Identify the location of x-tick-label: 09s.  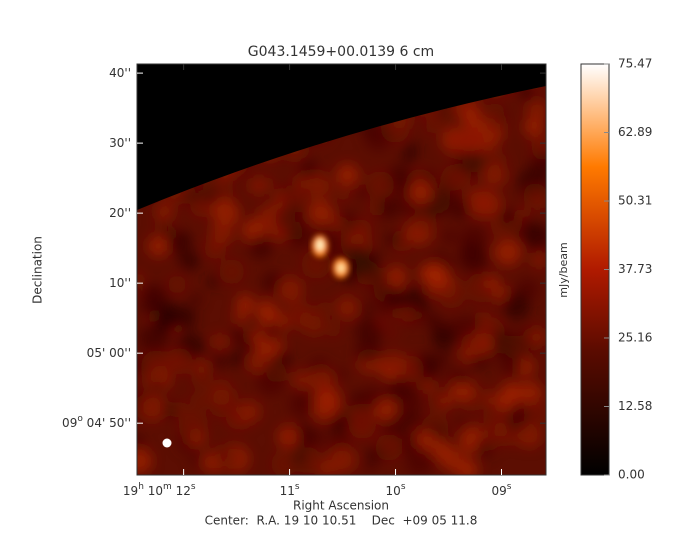
(502, 490).